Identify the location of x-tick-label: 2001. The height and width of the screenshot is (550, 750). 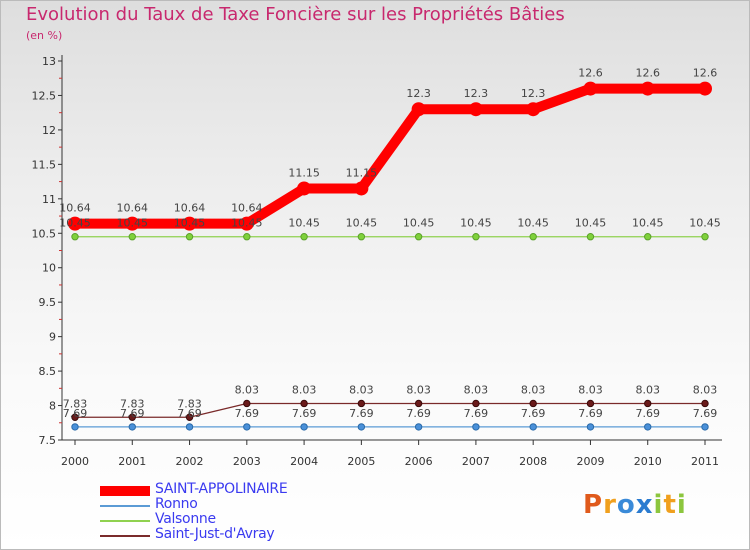
(132, 461).